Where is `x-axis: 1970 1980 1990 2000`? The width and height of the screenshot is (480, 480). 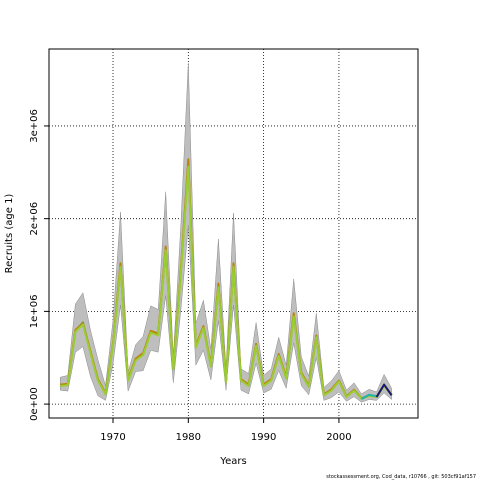 x-axis: 1970 1980 1990 2000 is located at coordinates (226, 430).